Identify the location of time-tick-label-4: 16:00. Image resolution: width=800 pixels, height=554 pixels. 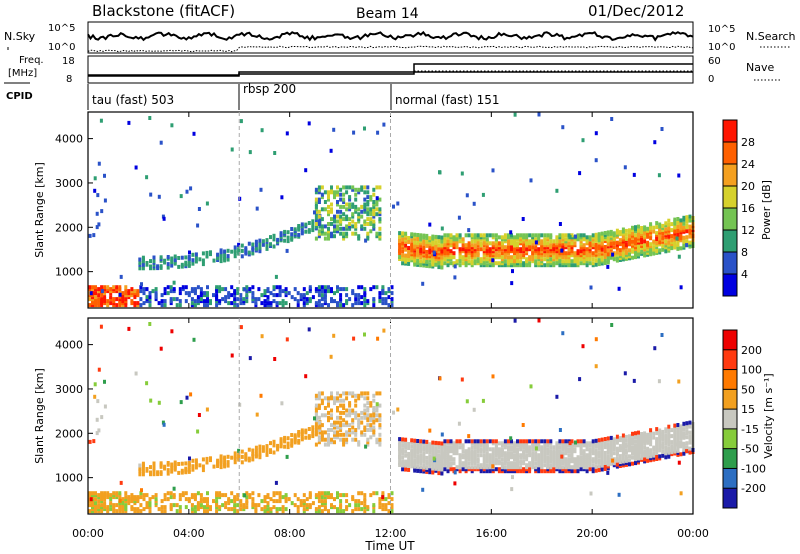
(491, 533).